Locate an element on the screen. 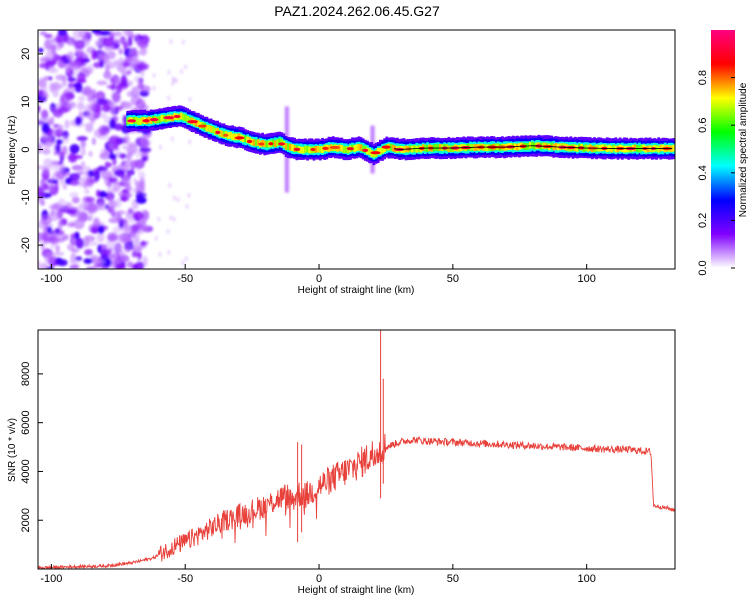 The image size is (750, 600). snr-y-tick-label: 4000 is located at coordinates (26, 471).